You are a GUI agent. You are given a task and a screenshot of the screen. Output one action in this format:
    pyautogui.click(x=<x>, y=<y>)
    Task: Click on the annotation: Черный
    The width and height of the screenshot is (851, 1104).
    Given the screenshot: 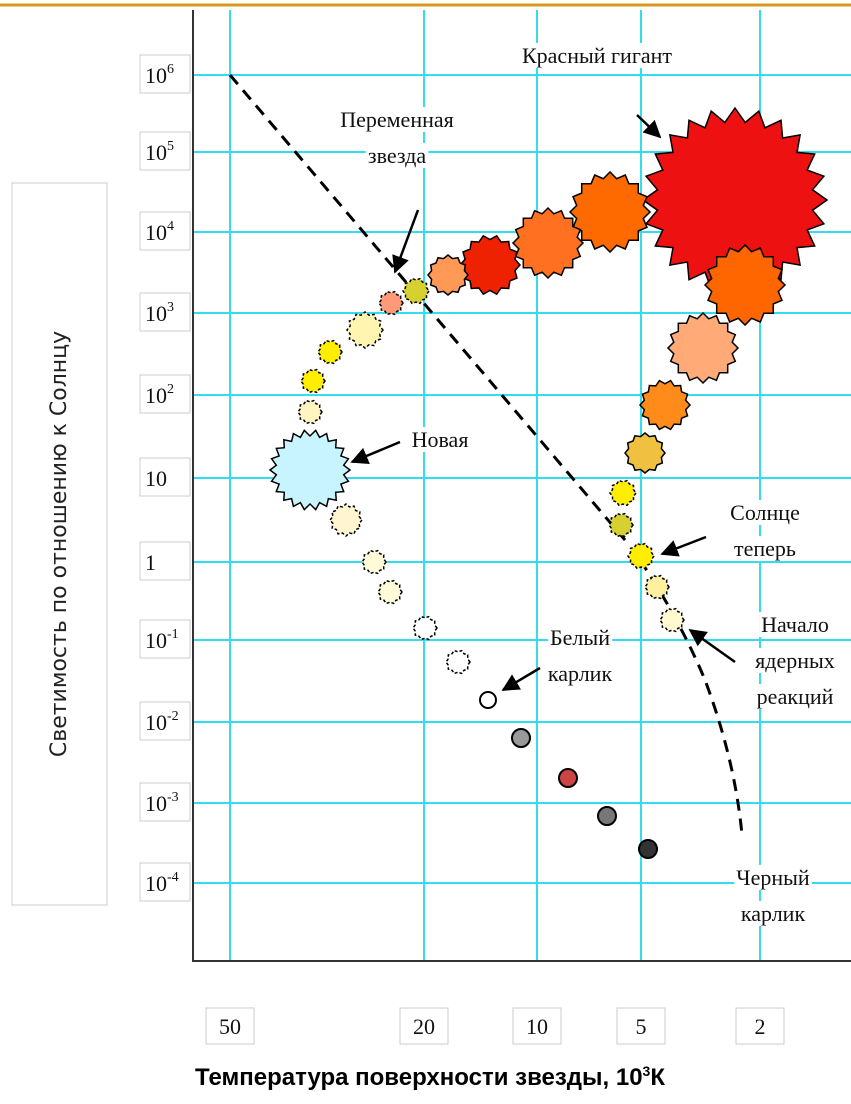 What is the action you would take?
    pyautogui.click(x=773, y=877)
    